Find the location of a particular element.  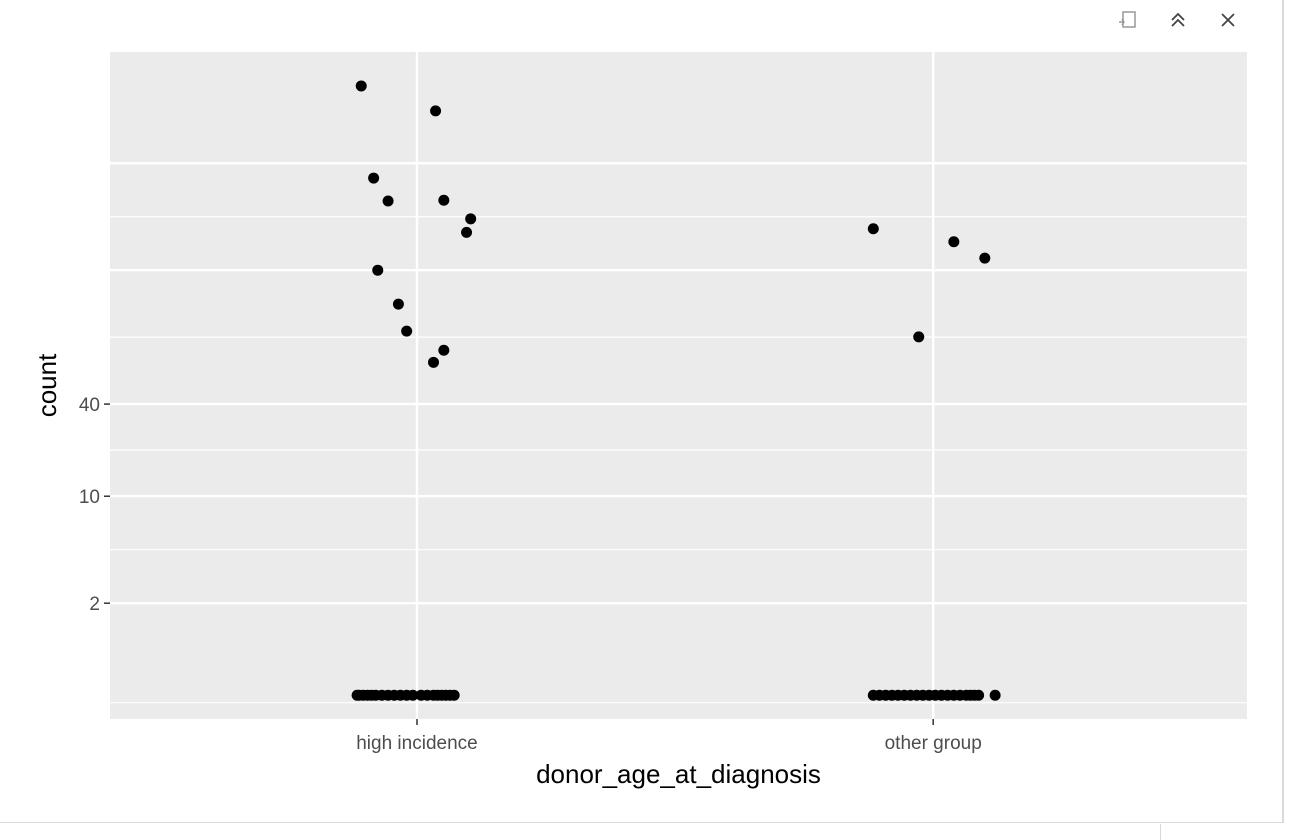

export-button is located at coordinates (1128, 20).